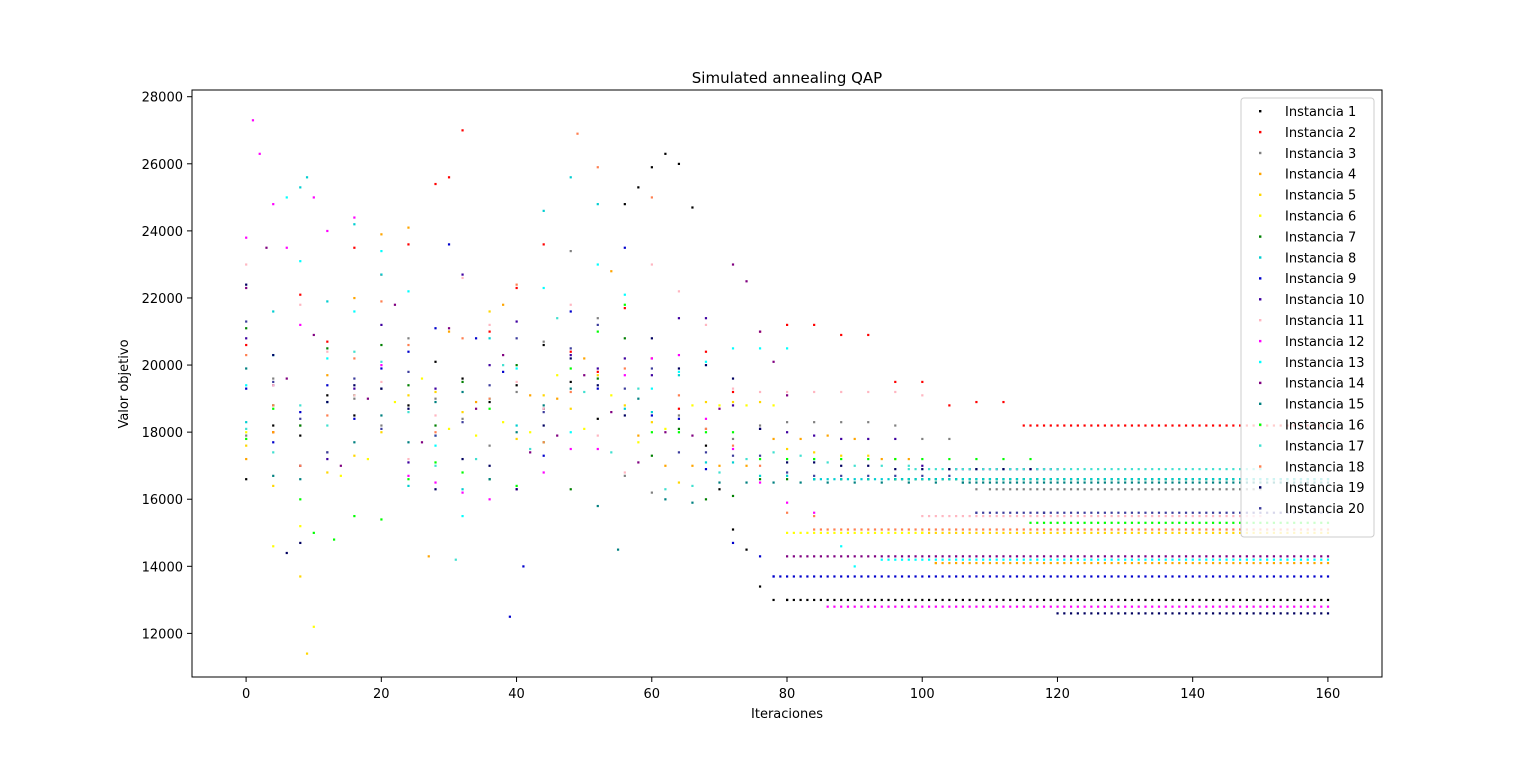 Image resolution: width=1536 pixels, height=761 pixels. I want to click on y-tick-label: 26000, so click(162, 165).